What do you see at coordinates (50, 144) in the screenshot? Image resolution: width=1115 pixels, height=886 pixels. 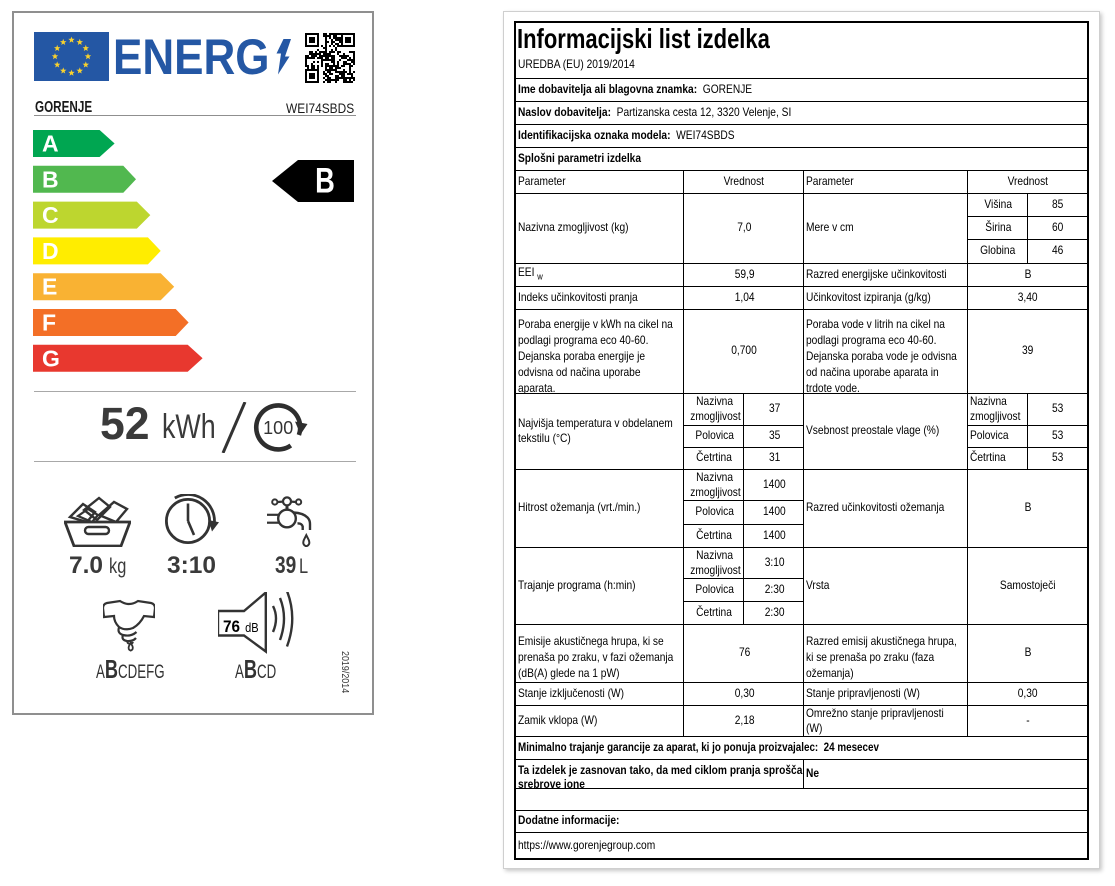 I see `svg-text: A` at bounding box center [50, 144].